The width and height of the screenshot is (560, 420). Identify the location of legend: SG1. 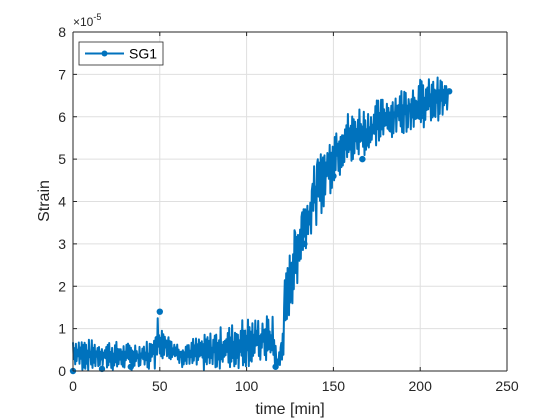
(121, 53).